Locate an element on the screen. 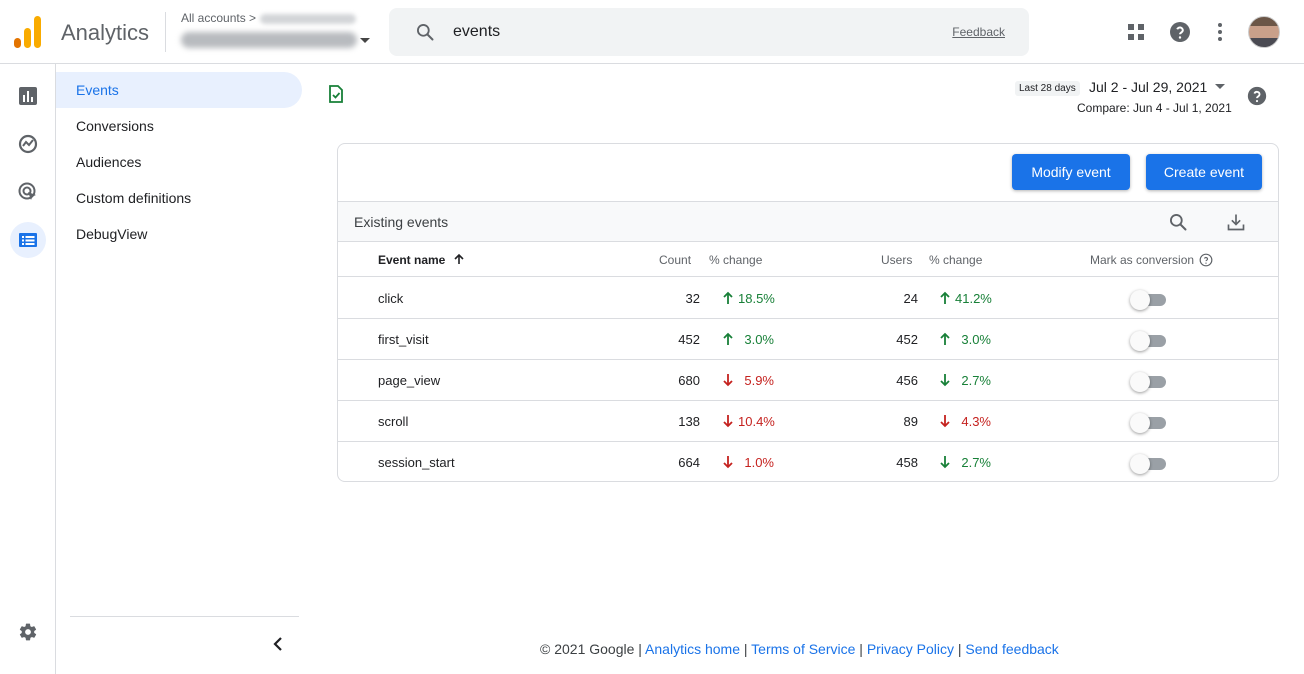 The image size is (1304, 674). footer-link-terms: Terms of Service is located at coordinates (803, 649).